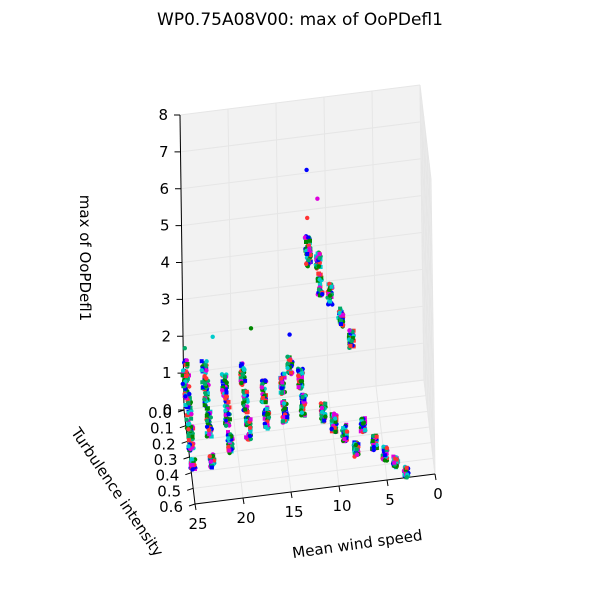 The width and height of the screenshot is (600, 597). What do you see at coordinates (357, 544) in the screenshot?
I see `x-axis-label: Mean wind speed` at bounding box center [357, 544].